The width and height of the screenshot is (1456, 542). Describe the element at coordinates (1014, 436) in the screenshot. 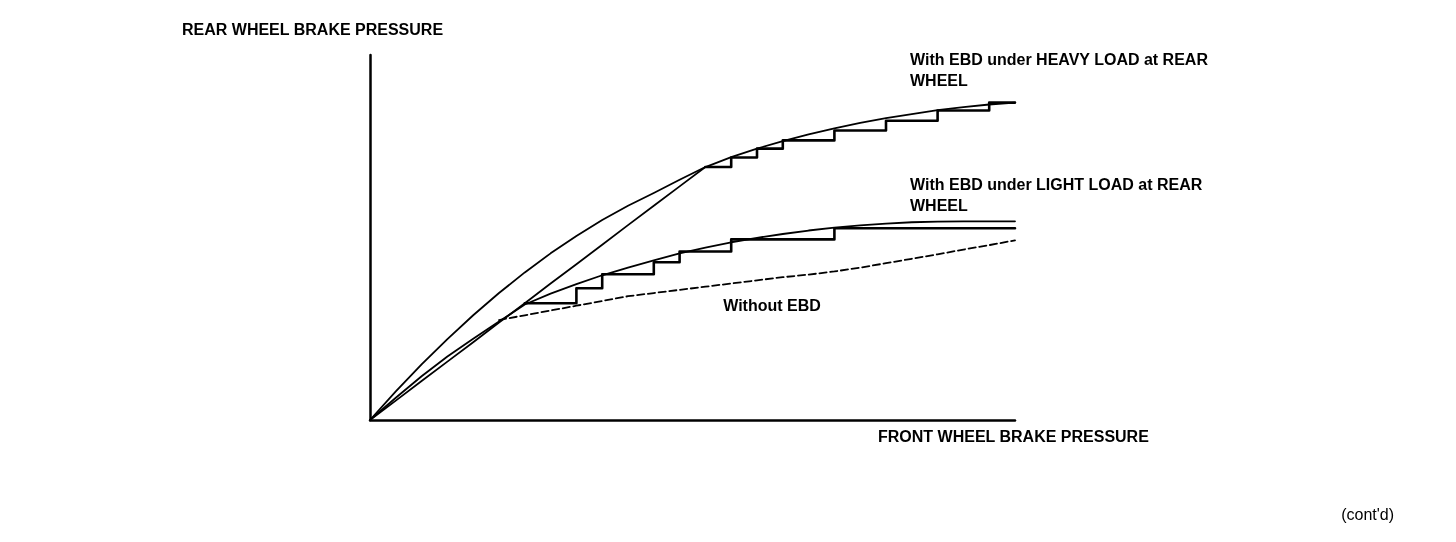

I see `x-axis-title: FRONT WHEEL BRAKE PRESSURE` at that location.